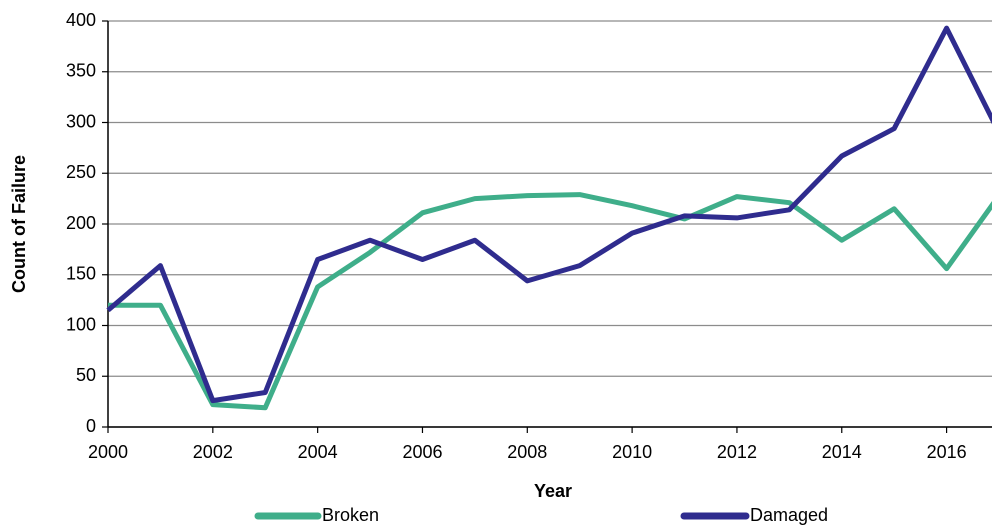 This screenshot has height=530, width=992. I want to click on x-tick-label: 2016, so click(947, 452).